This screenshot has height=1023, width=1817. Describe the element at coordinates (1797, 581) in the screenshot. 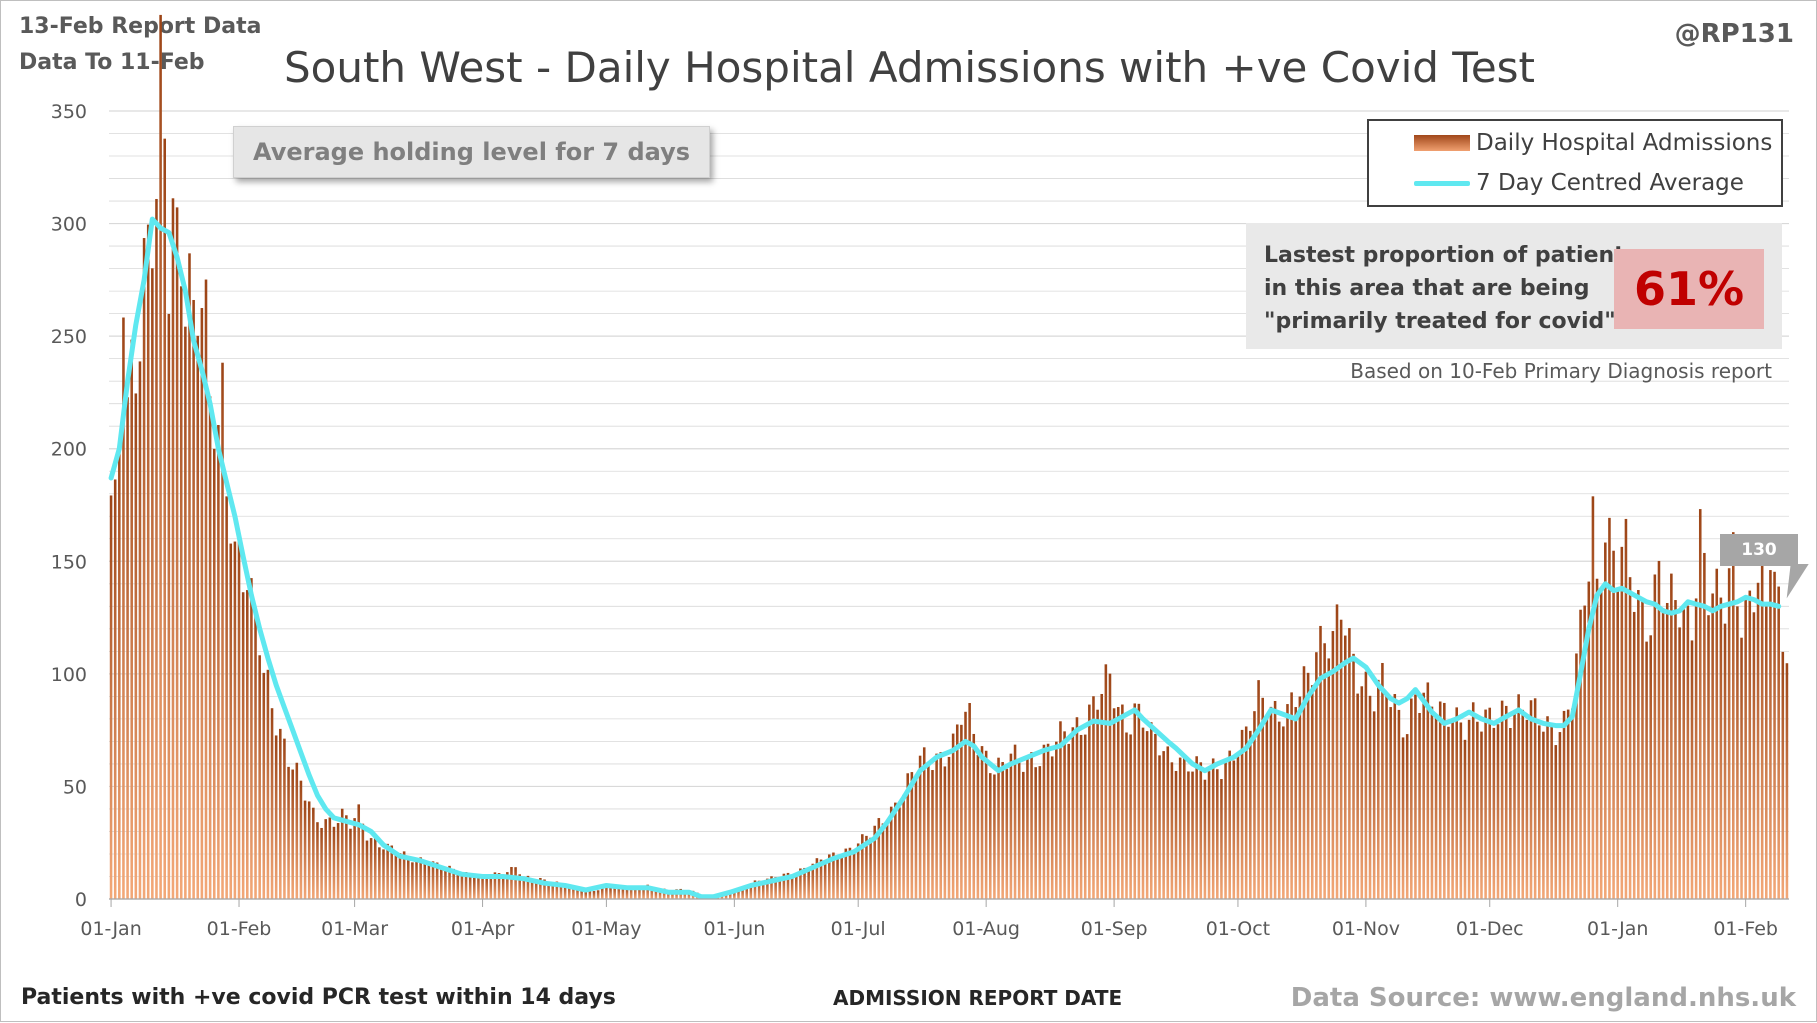

I see `callout-pointer` at that location.